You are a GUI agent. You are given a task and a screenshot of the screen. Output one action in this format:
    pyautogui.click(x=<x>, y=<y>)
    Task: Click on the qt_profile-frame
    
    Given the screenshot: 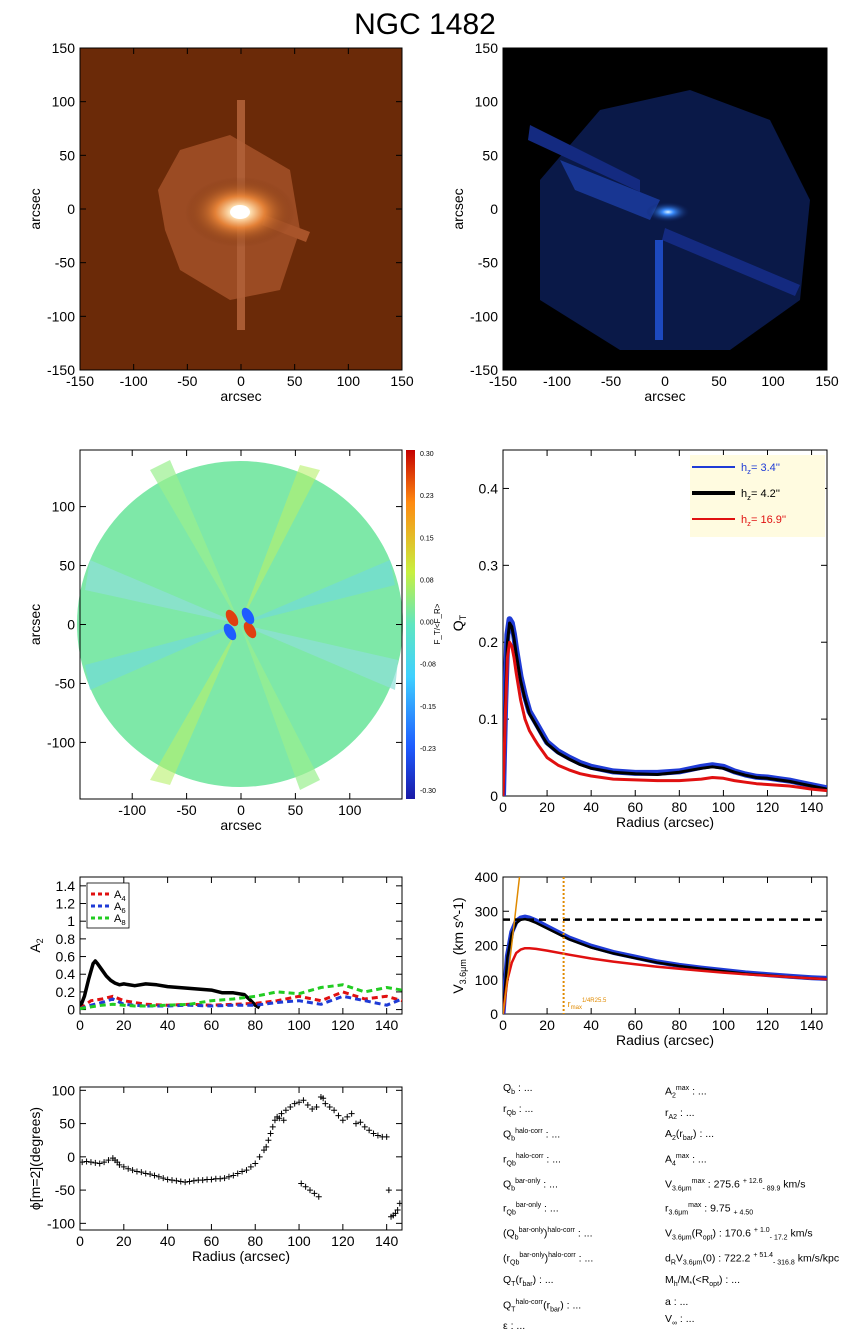 What is the action you would take?
    pyautogui.click(x=665, y=623)
    